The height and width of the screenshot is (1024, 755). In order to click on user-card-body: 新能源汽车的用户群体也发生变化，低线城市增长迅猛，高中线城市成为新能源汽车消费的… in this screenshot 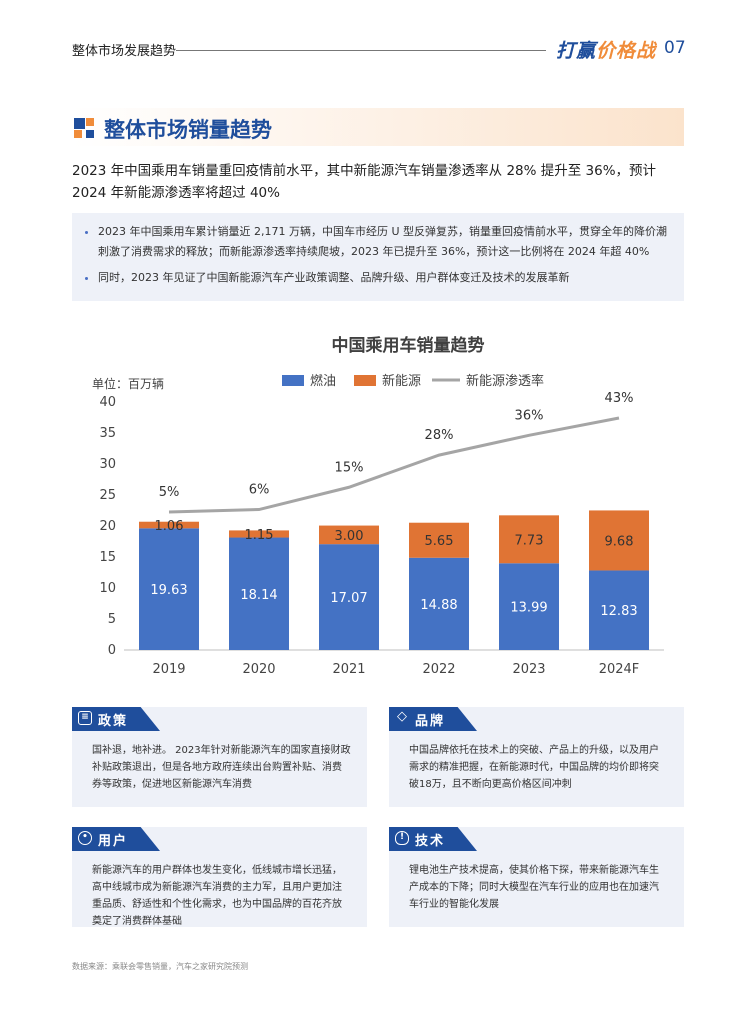, I will do `click(217, 896)`.